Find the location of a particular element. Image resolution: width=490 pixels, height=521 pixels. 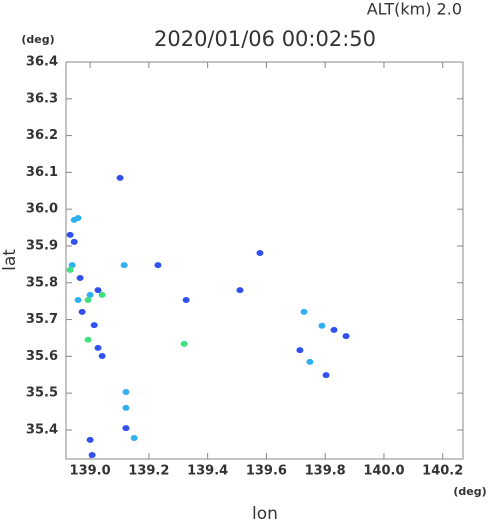

x-tick-label: 139.8 is located at coordinates (325, 471).